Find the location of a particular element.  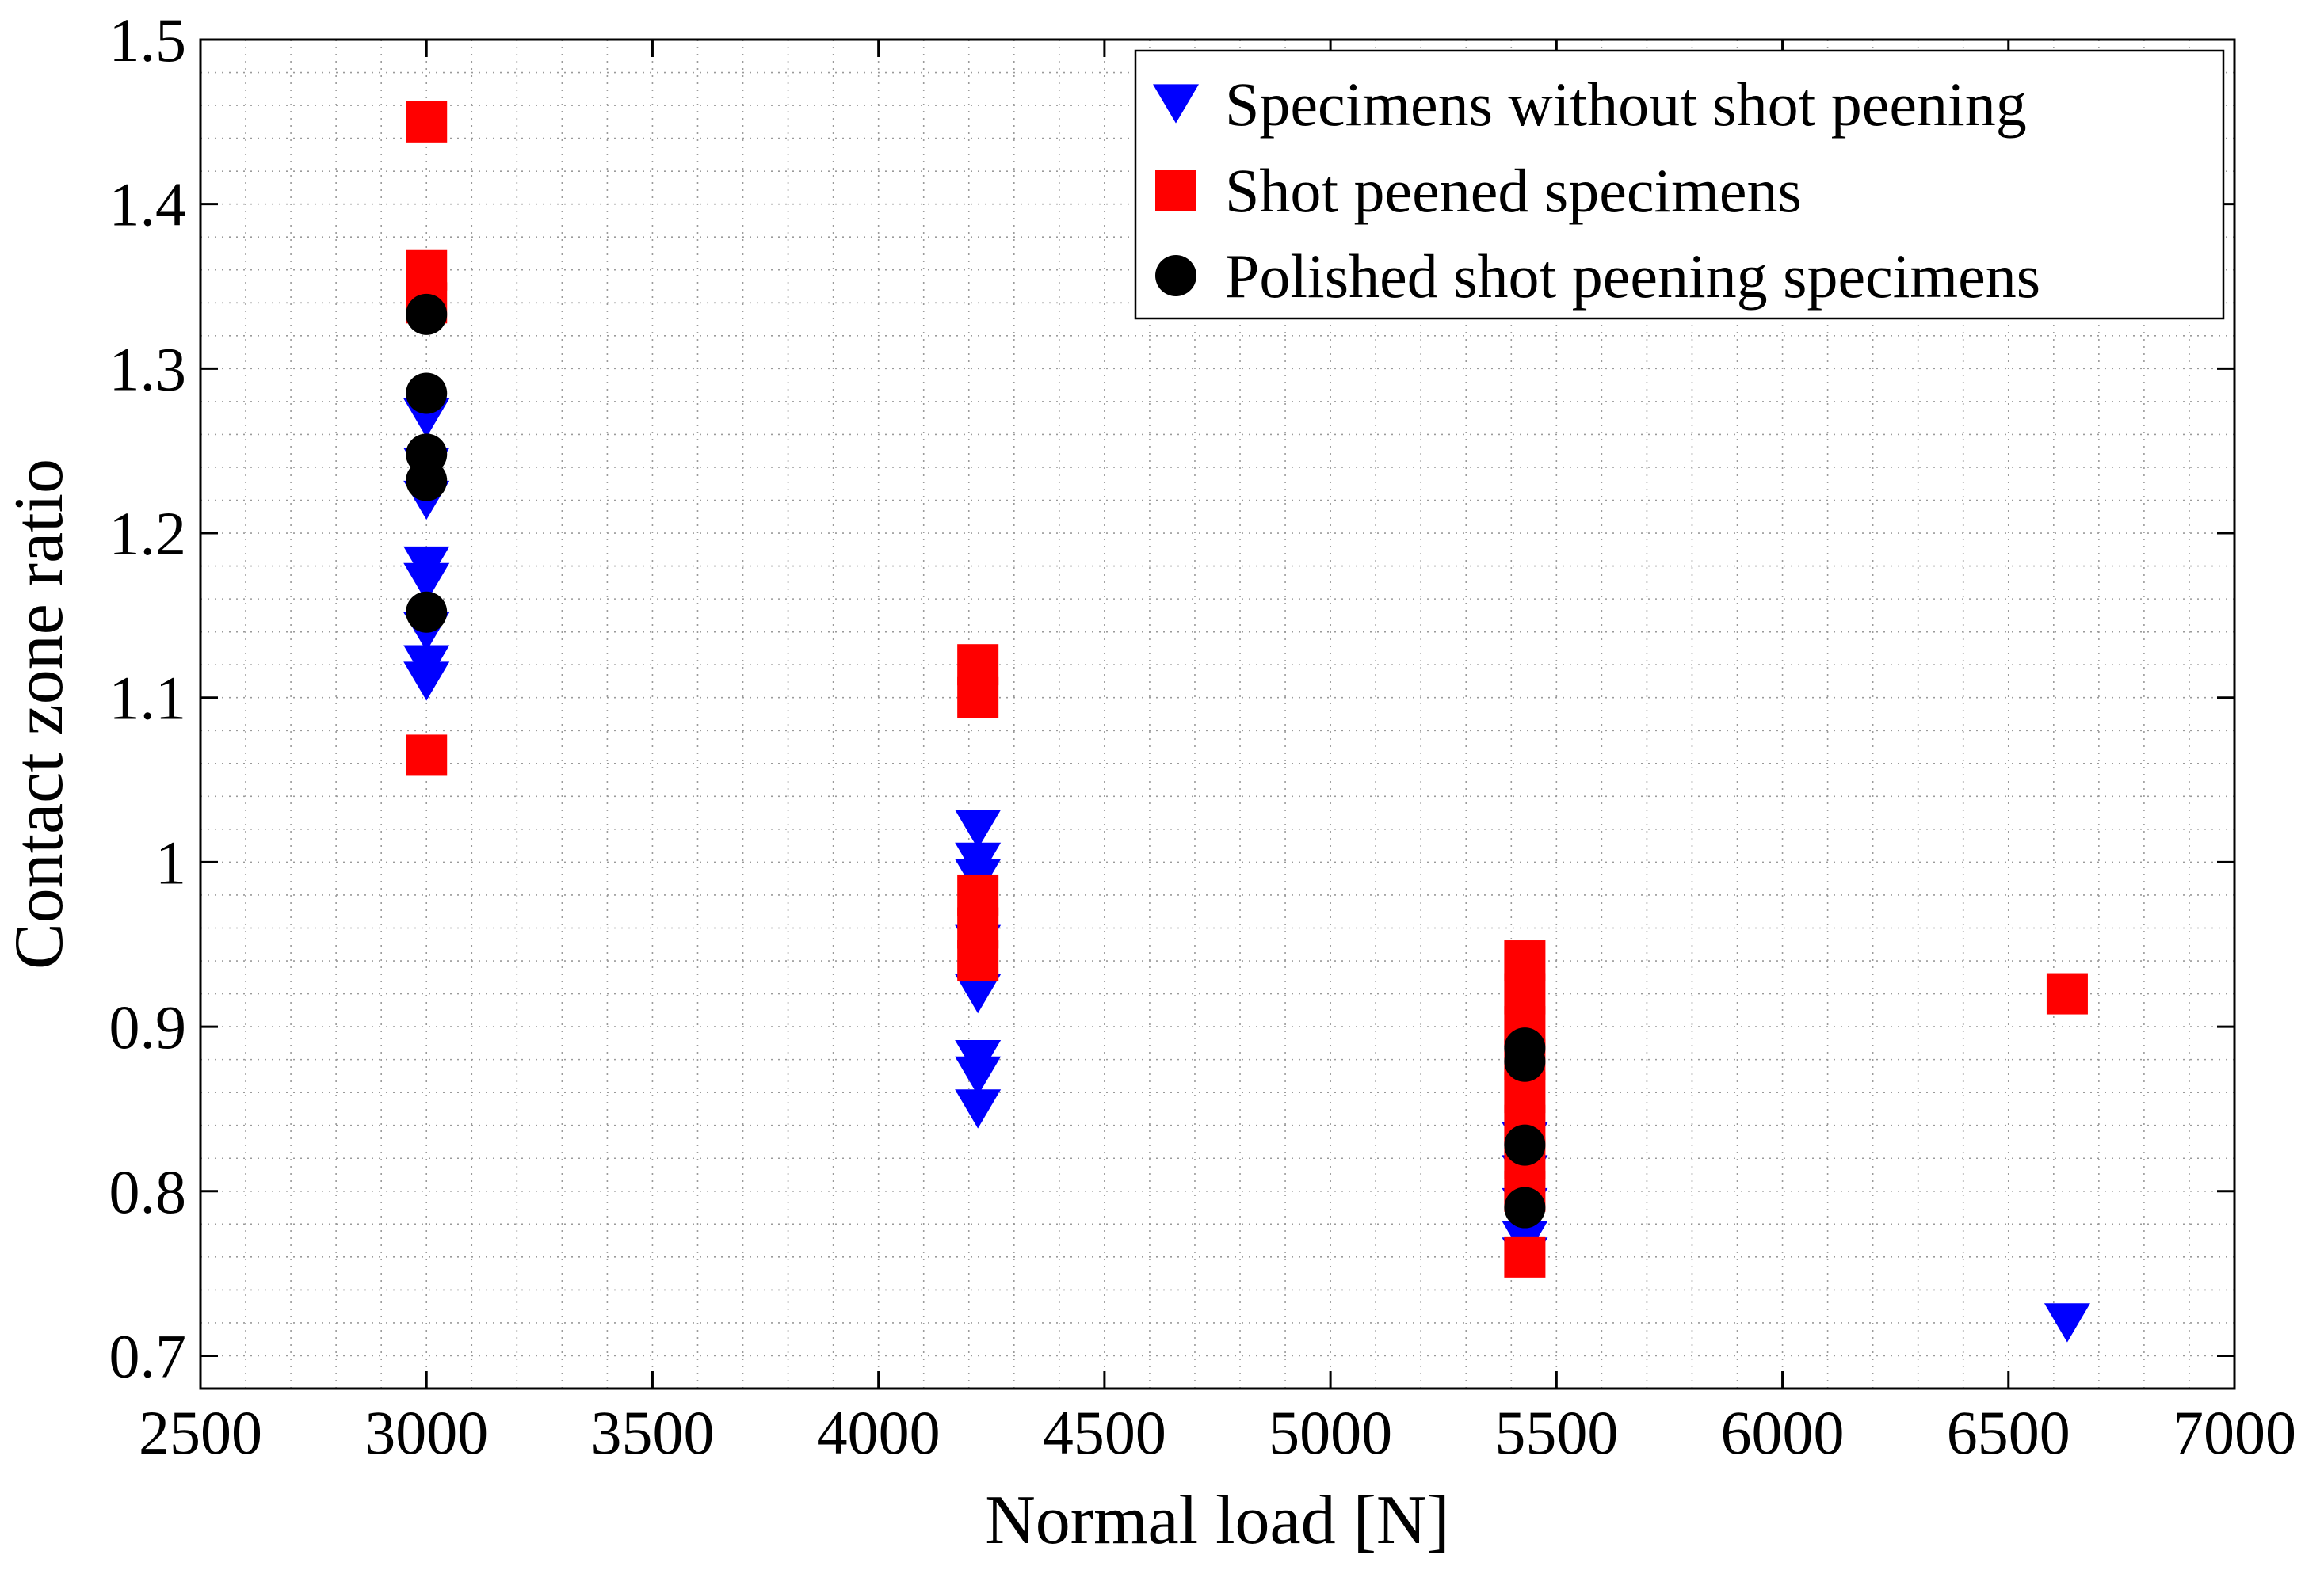

x-tick-labels: 2500 3000 3500 4000 4500 5000 5500 6000 6500 7000 is located at coordinates (1217, 1432).